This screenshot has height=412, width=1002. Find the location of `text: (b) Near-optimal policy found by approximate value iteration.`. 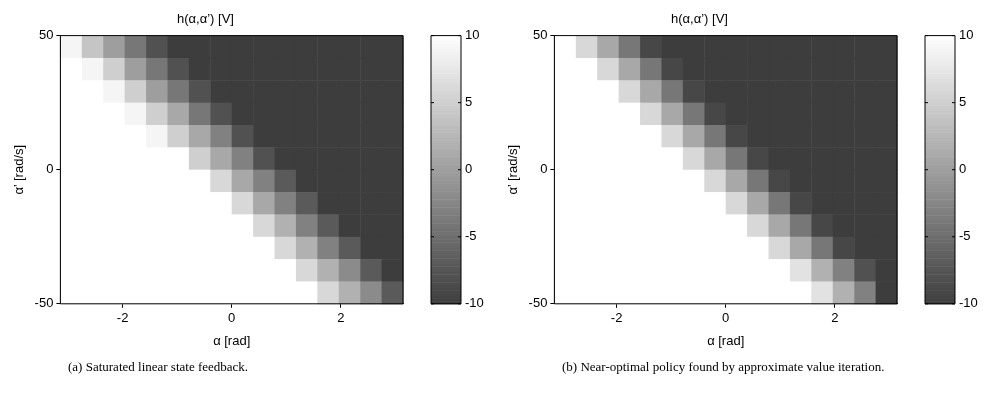

text: (b) Near-optimal policy found by approximate value iteration. is located at coordinates (723, 366).